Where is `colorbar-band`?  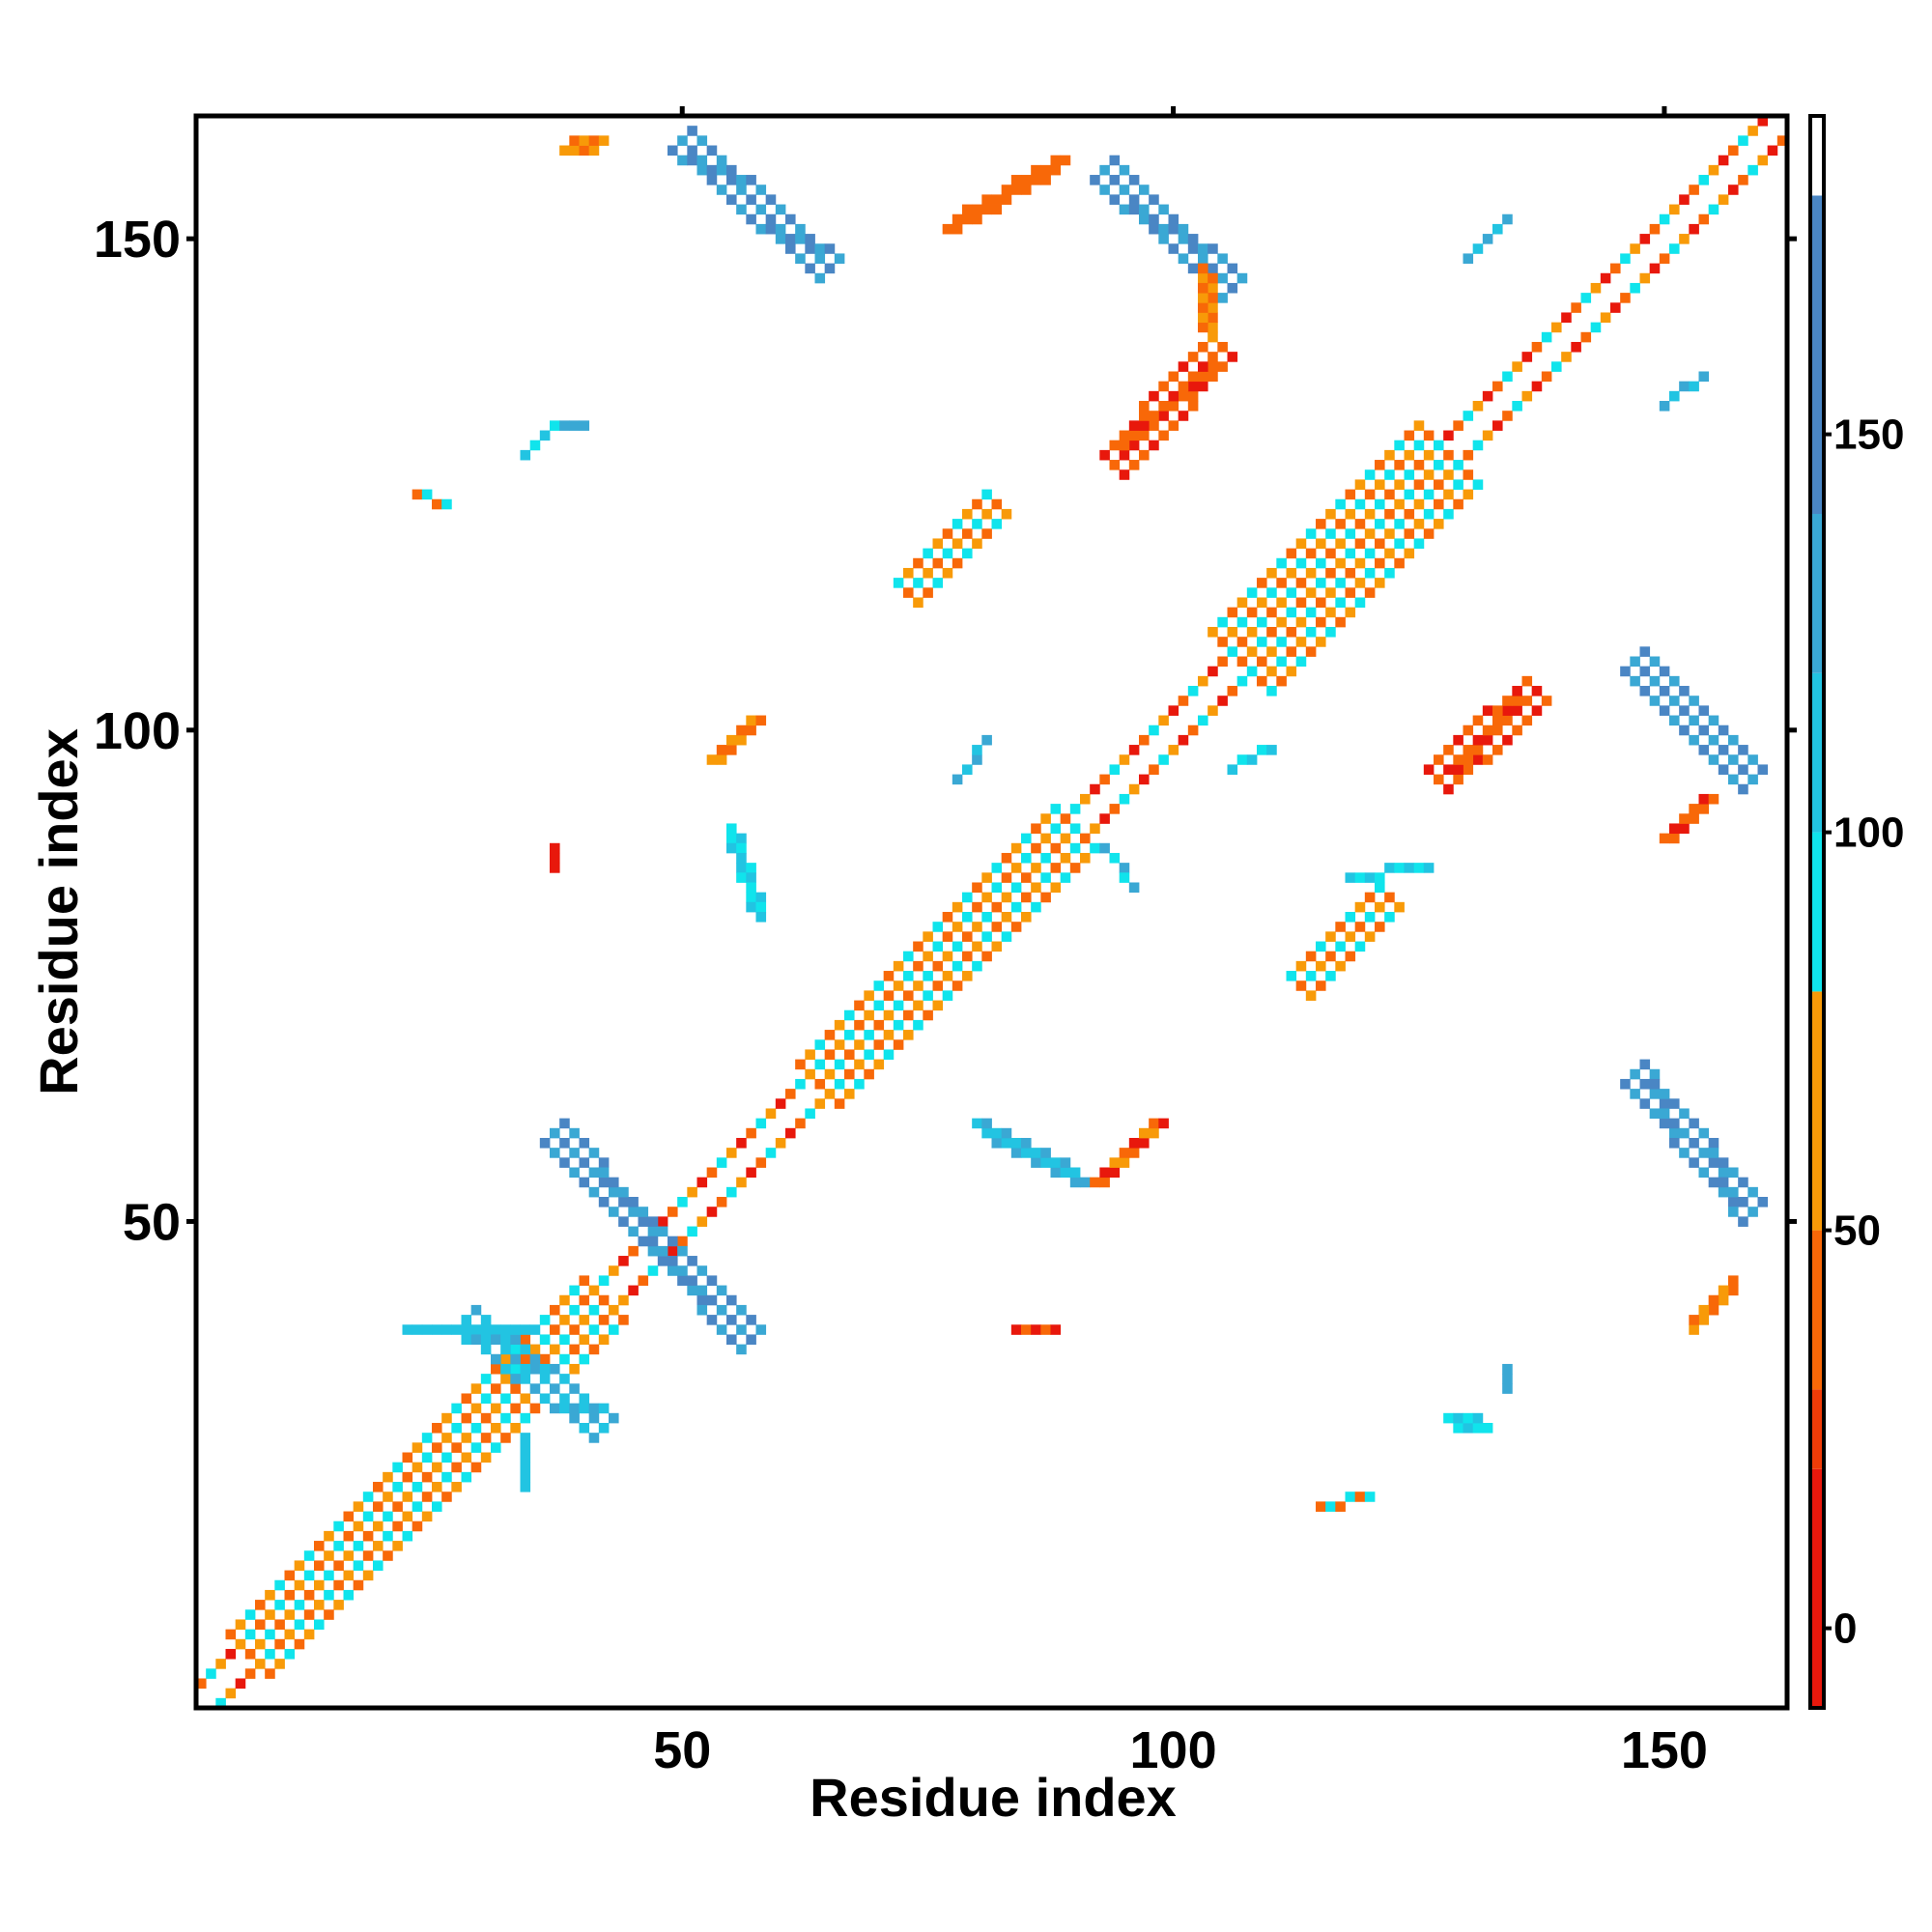
colorbar-band is located at coordinates (1817, 912).